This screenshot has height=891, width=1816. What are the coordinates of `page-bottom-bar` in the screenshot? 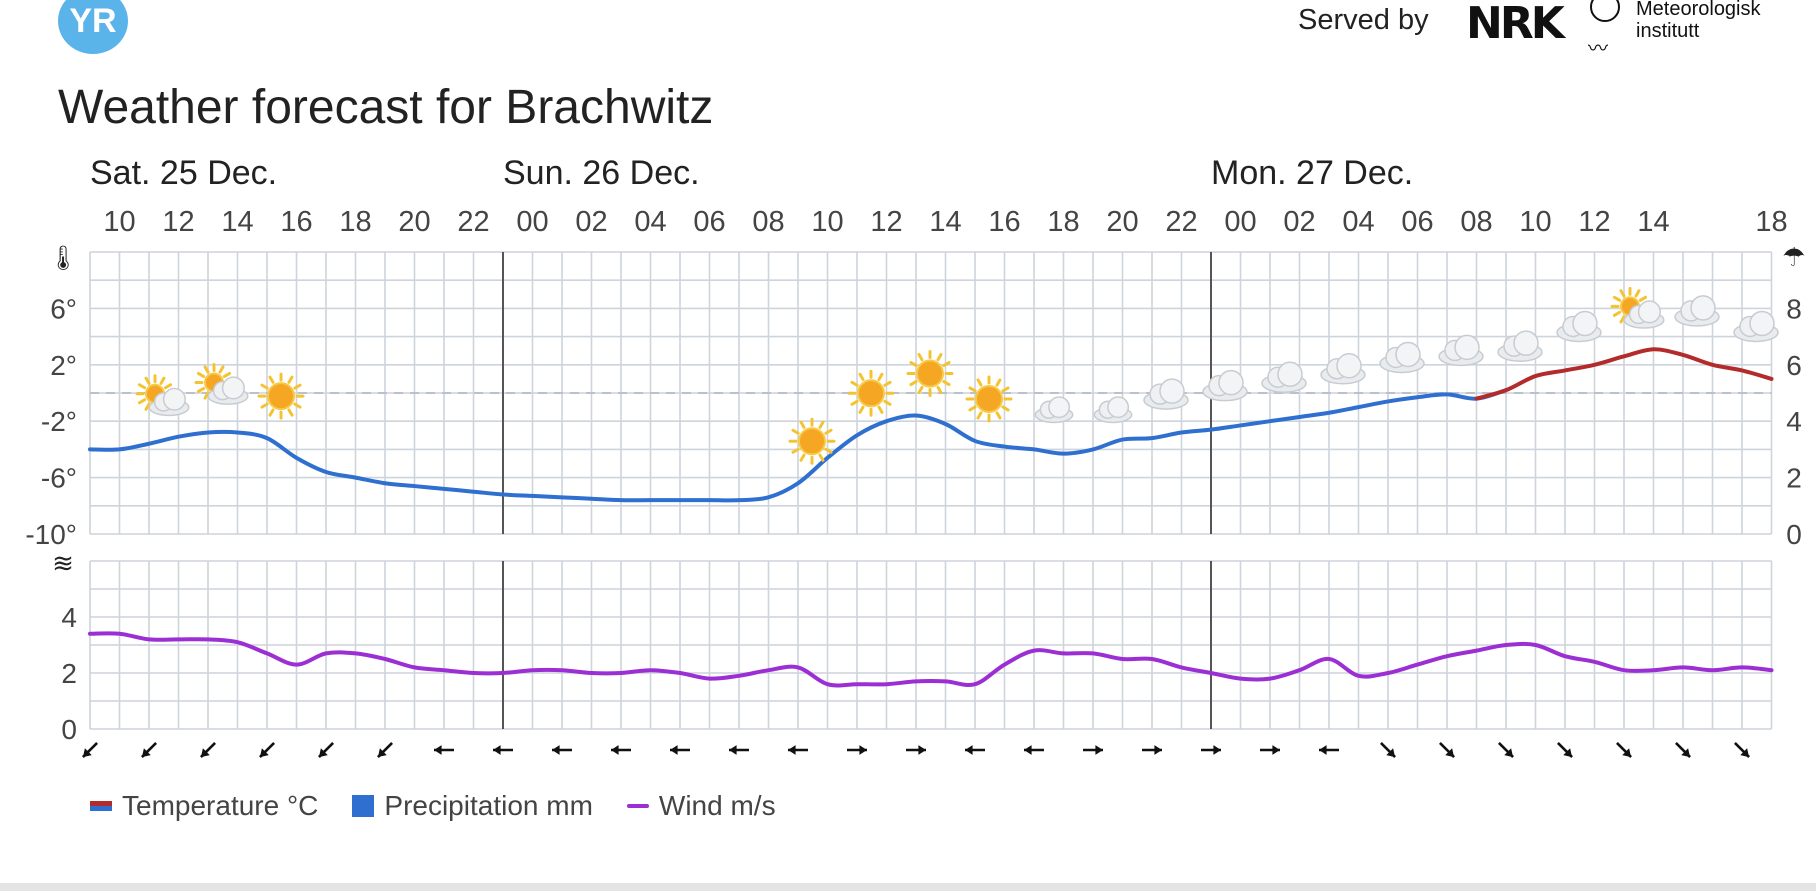 It's located at (908, 887).